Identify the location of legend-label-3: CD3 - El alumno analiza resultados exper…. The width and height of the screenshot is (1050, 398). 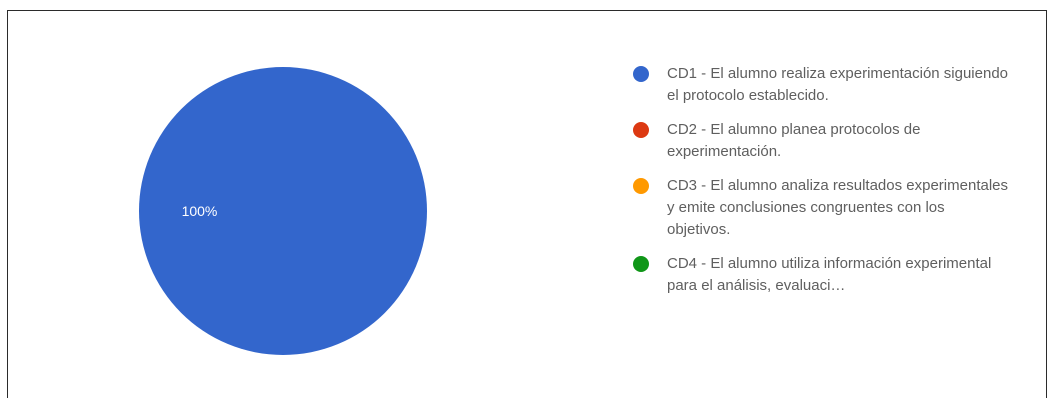
(838, 207).